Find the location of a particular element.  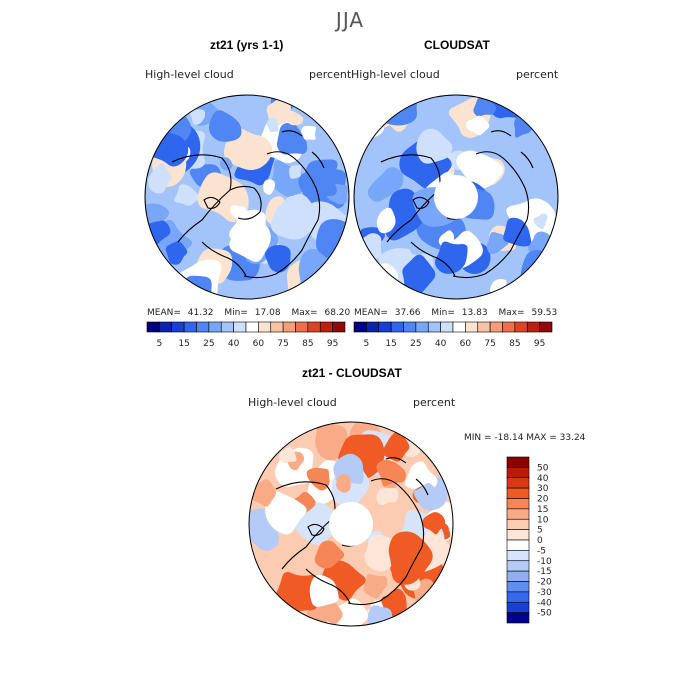

panel-1-colorbar: 5 15 25 40 60 75 85 95 is located at coordinates (246, 335).